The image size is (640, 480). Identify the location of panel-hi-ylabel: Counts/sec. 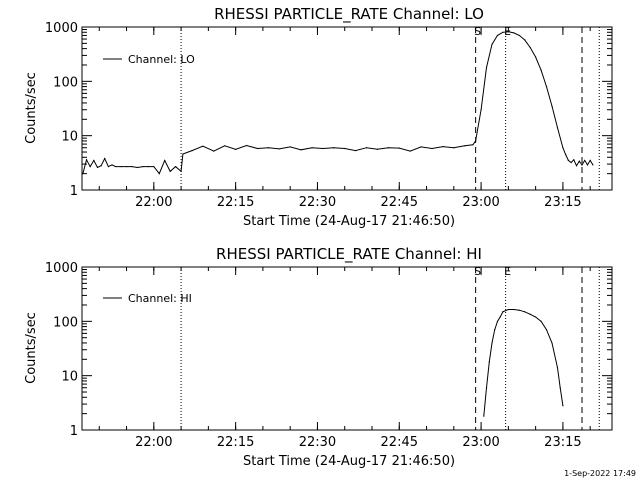
(31, 348).